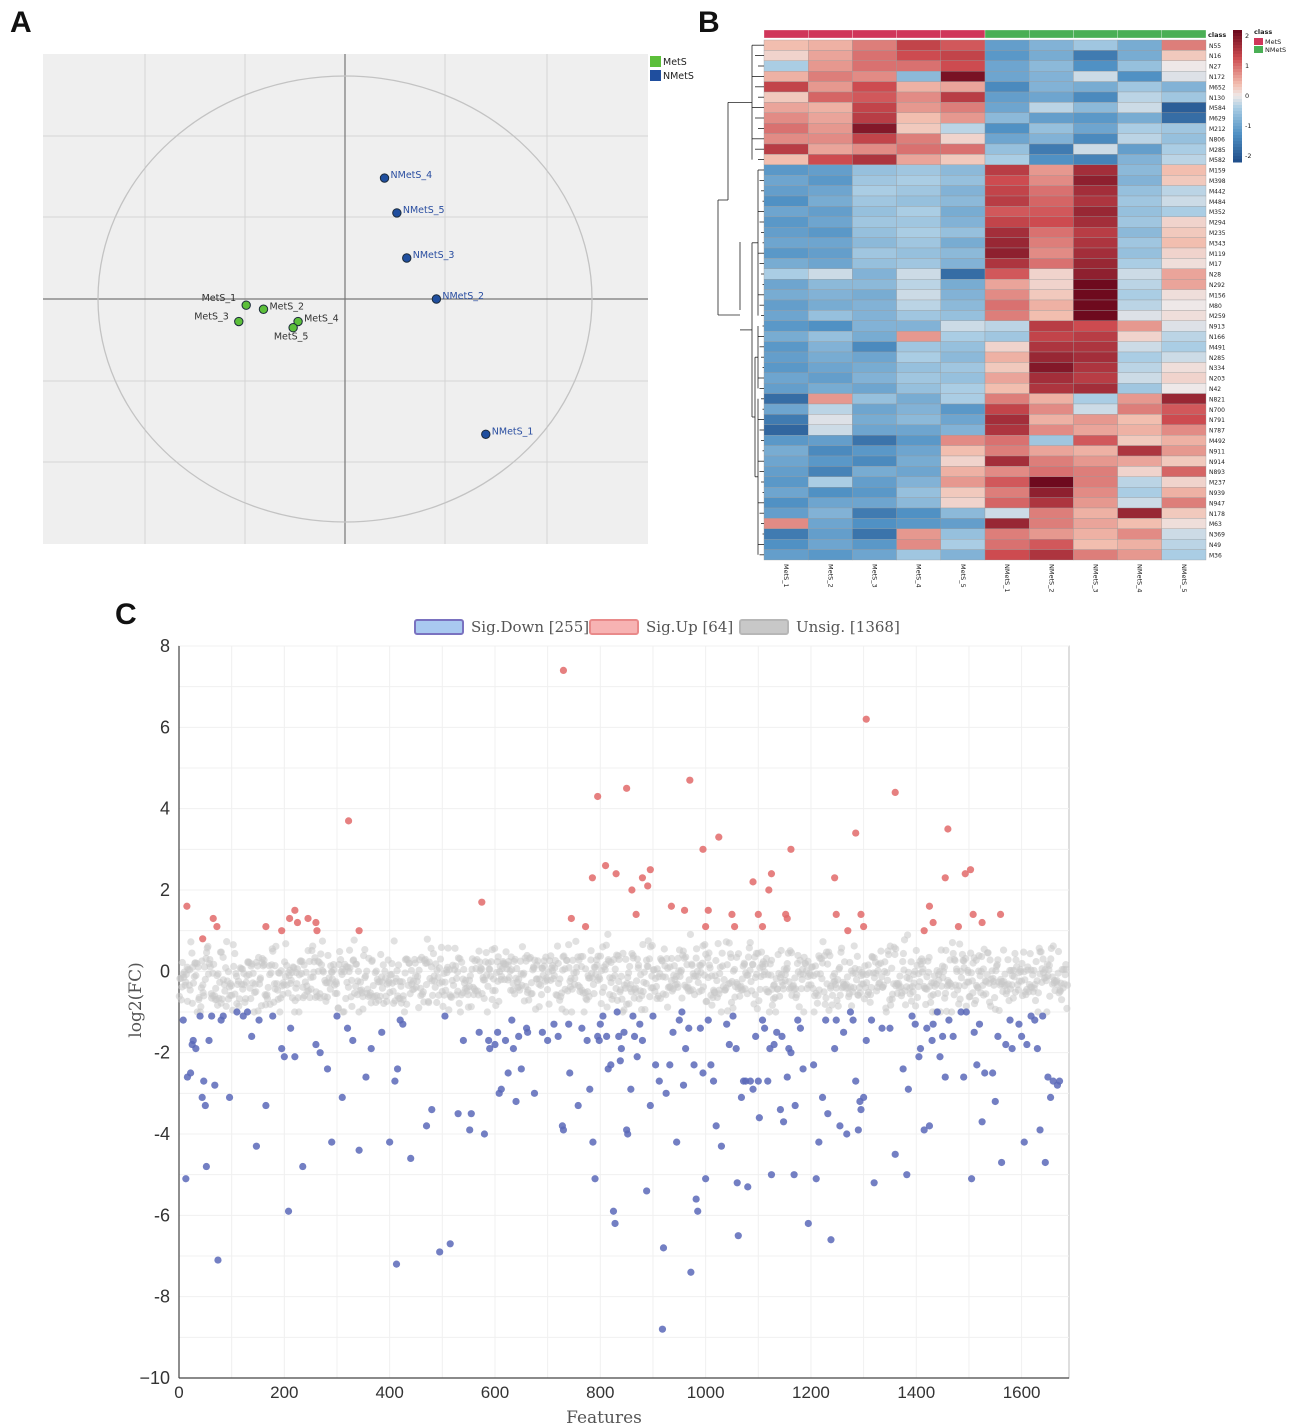 This screenshot has width=1298, height=1427. Describe the element at coordinates (706, 1392) in the screenshot. I see `x-tick-label: 1000` at that location.